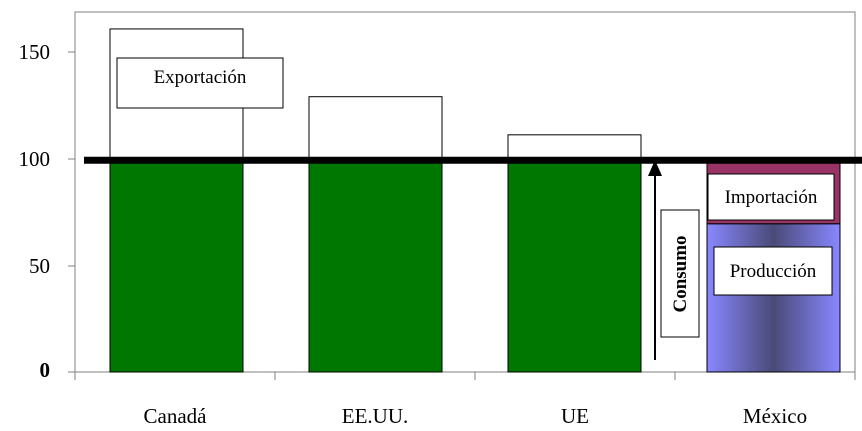 The image size is (862, 431). What do you see at coordinates (575, 416) in the screenshot?
I see `x-tick-label-ue: UE` at bounding box center [575, 416].